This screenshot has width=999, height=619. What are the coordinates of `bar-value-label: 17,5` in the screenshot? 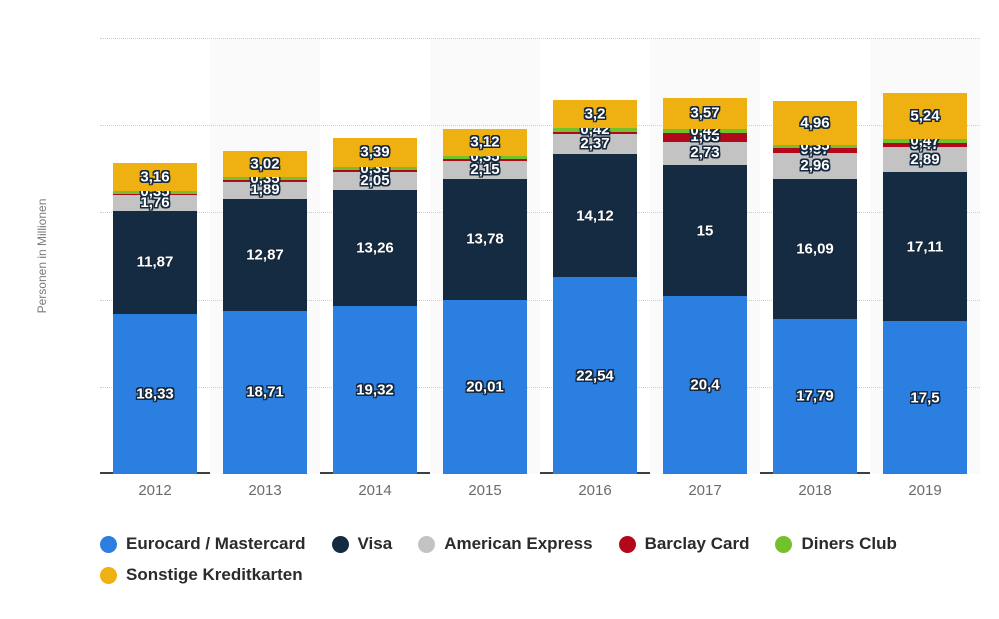 It's located at (925, 398).